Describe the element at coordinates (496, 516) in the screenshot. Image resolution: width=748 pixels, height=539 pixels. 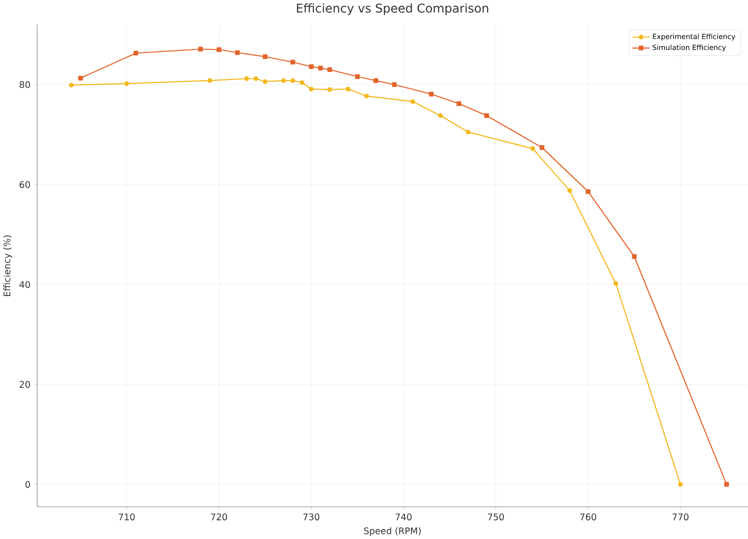
I see `x-tick-label: 750` at that location.